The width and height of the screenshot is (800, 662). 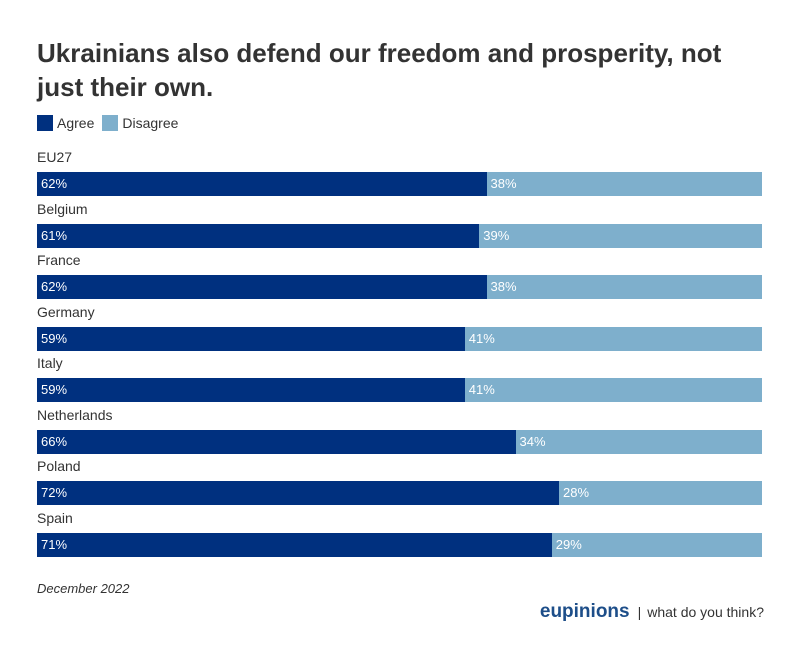 I want to click on legend-label-agree: Agree, so click(x=76, y=123).